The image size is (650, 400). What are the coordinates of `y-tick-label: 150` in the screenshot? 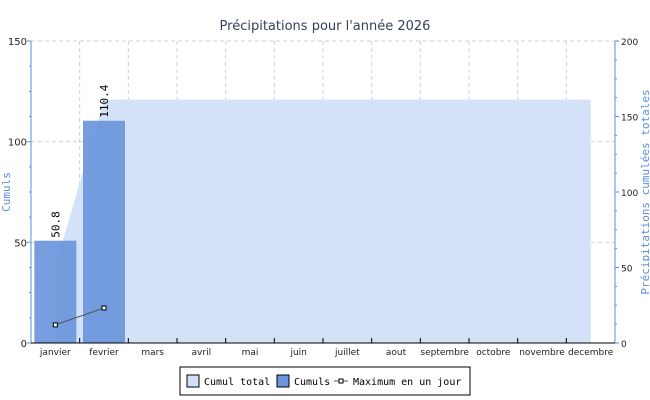 It's located at (17, 42).